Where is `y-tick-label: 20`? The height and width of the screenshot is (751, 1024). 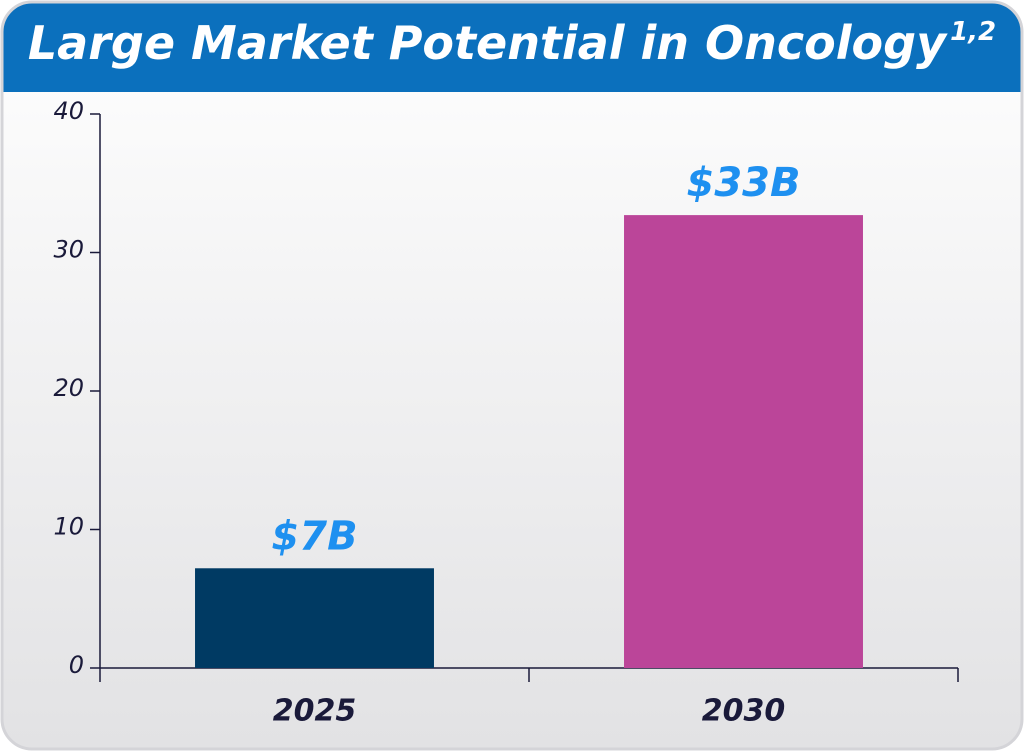 y-tick-label: 20 is located at coordinates (68, 388).